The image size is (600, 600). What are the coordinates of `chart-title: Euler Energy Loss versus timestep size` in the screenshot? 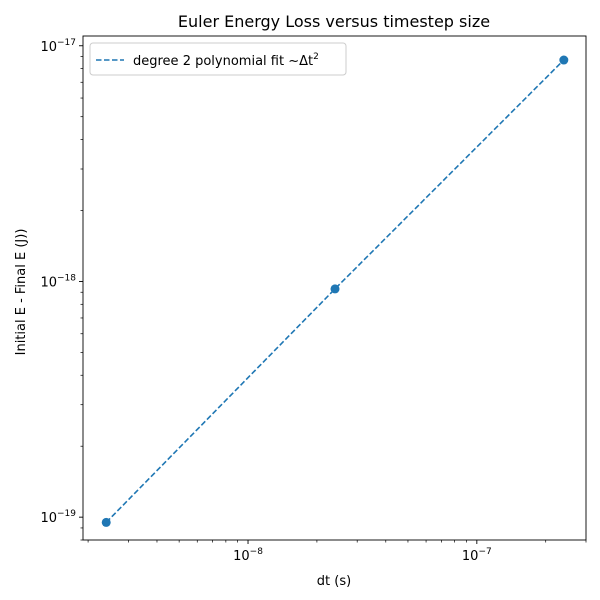 It's located at (334, 21).